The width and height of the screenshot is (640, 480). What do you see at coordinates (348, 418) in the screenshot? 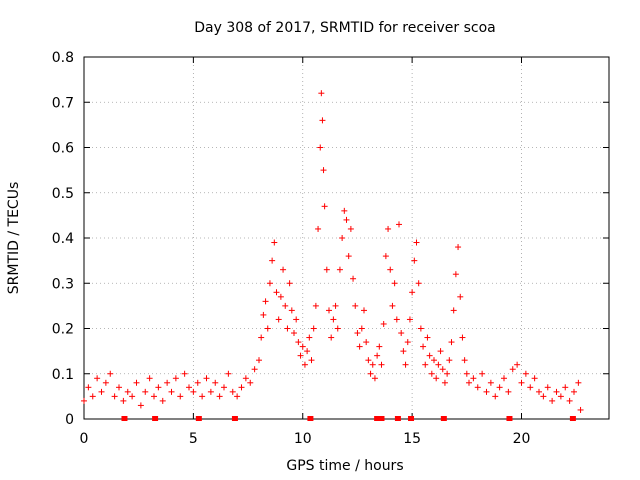
I see `rug-markers` at bounding box center [348, 418].